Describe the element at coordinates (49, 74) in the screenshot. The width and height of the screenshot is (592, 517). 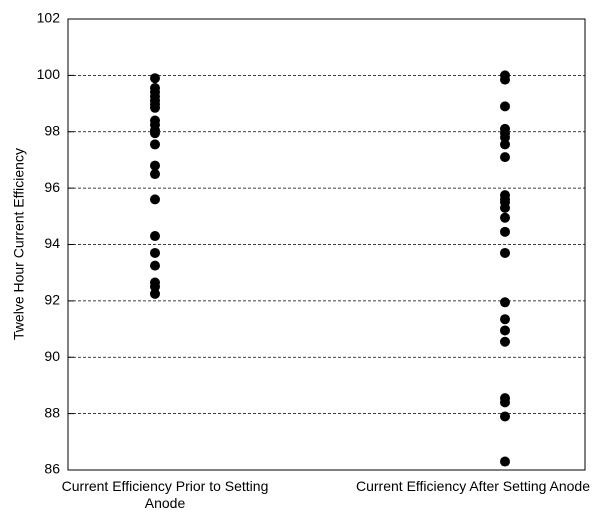
I see `y-tick-label: 100` at that location.